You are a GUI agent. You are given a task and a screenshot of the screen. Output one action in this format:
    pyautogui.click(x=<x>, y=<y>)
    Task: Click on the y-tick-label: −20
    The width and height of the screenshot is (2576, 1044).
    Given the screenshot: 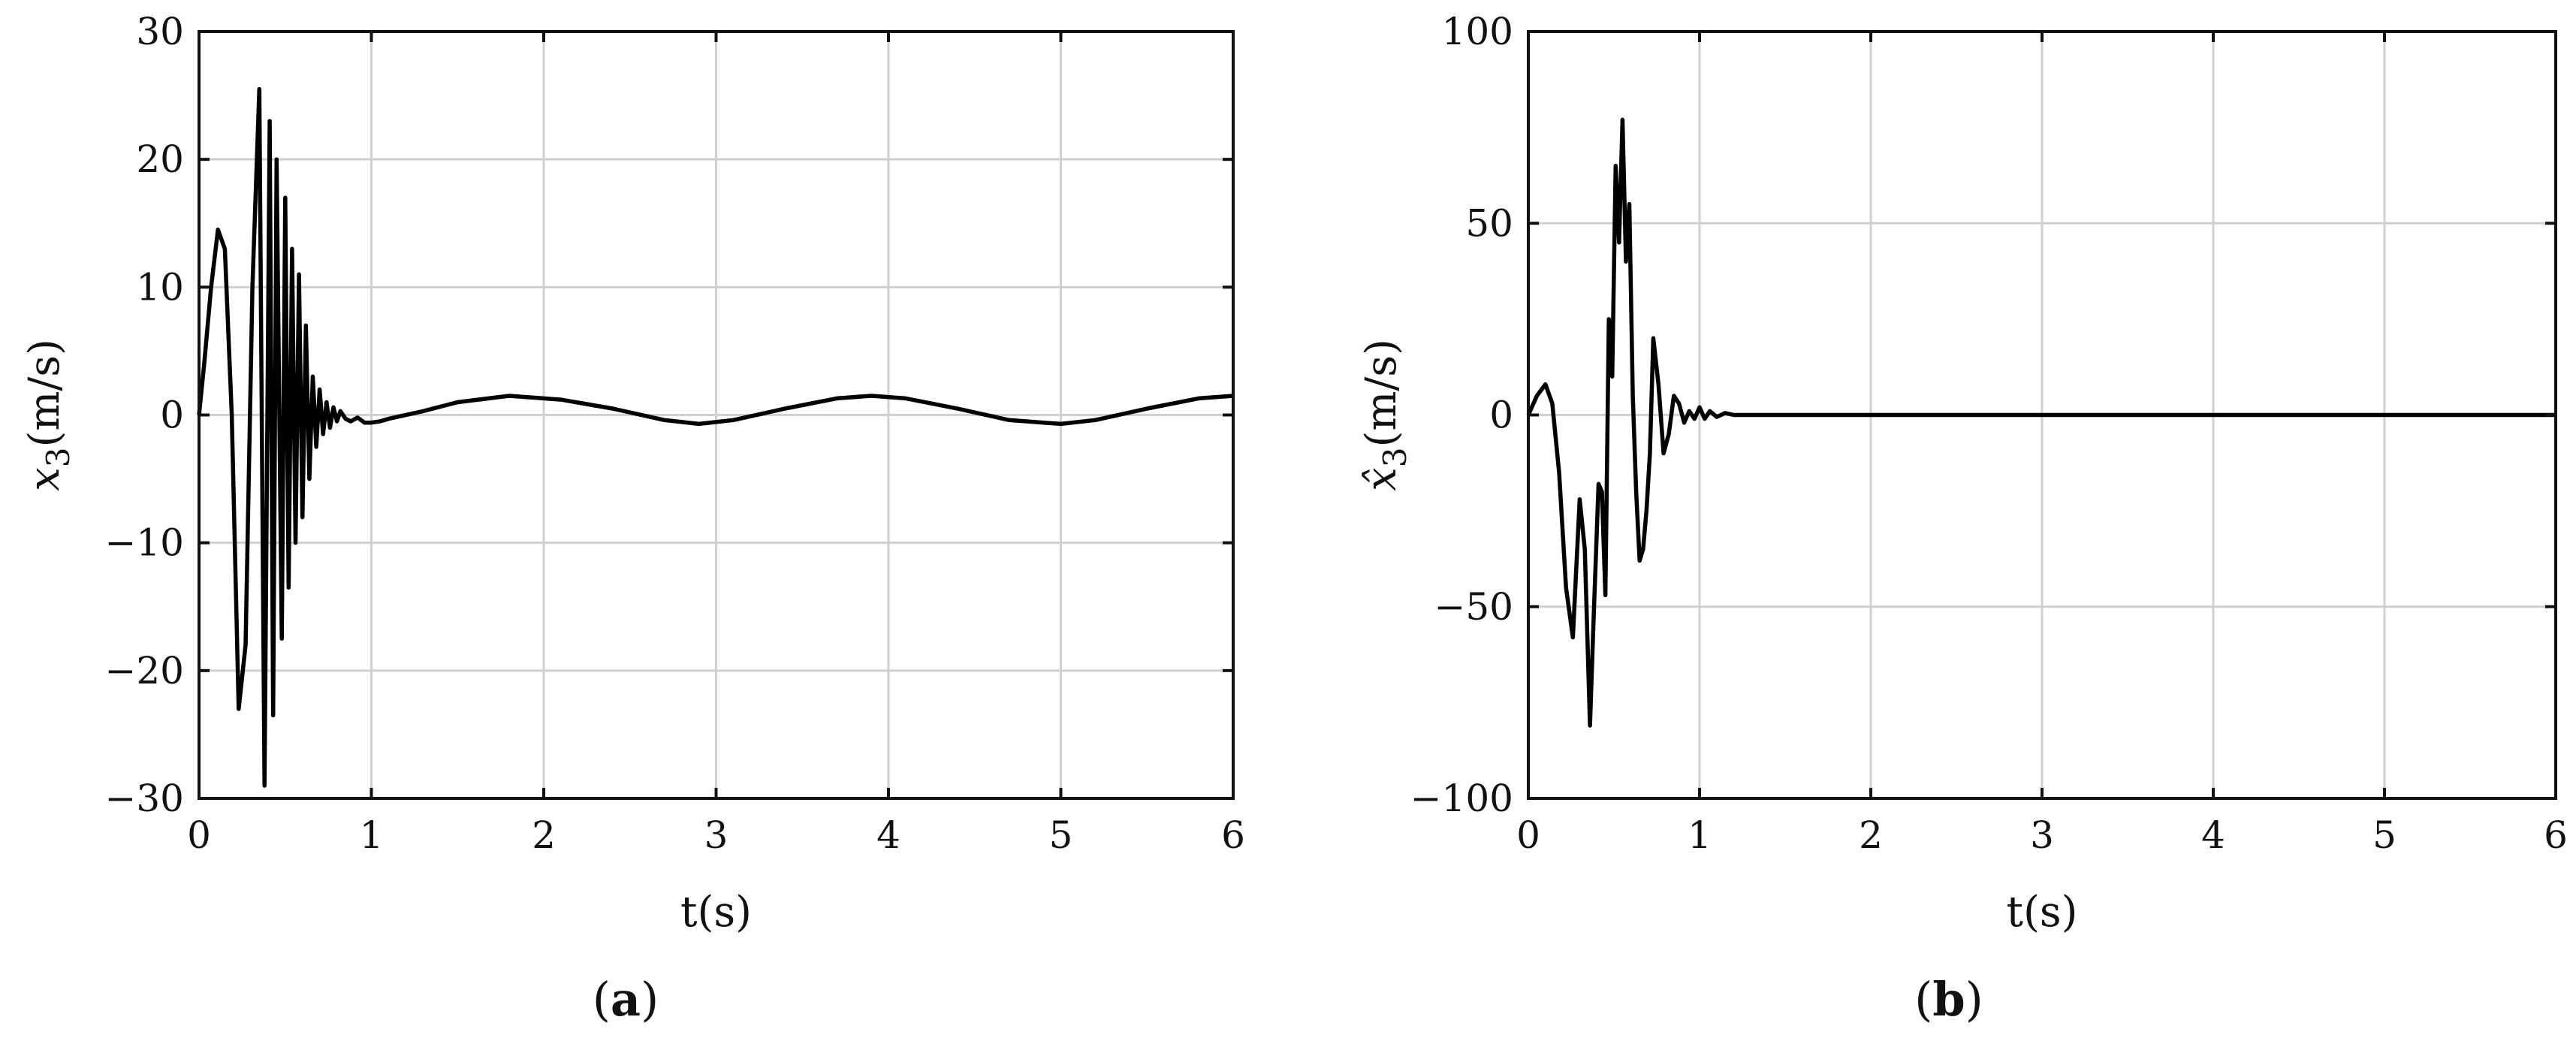 What is the action you would take?
    pyautogui.click(x=144, y=670)
    